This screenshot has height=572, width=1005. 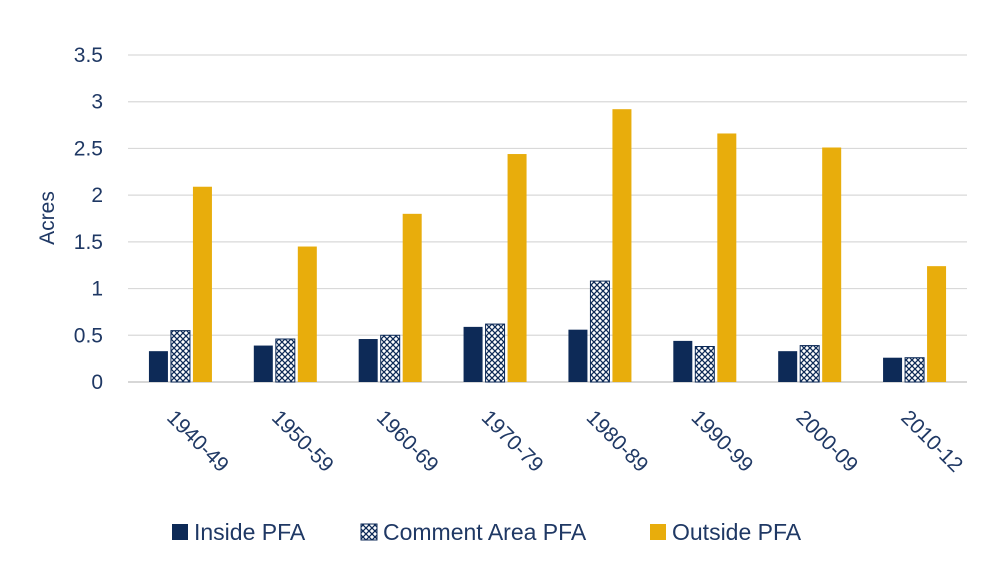 What do you see at coordinates (88, 335) in the screenshot?
I see `y-tick-label: 0.5` at bounding box center [88, 335].